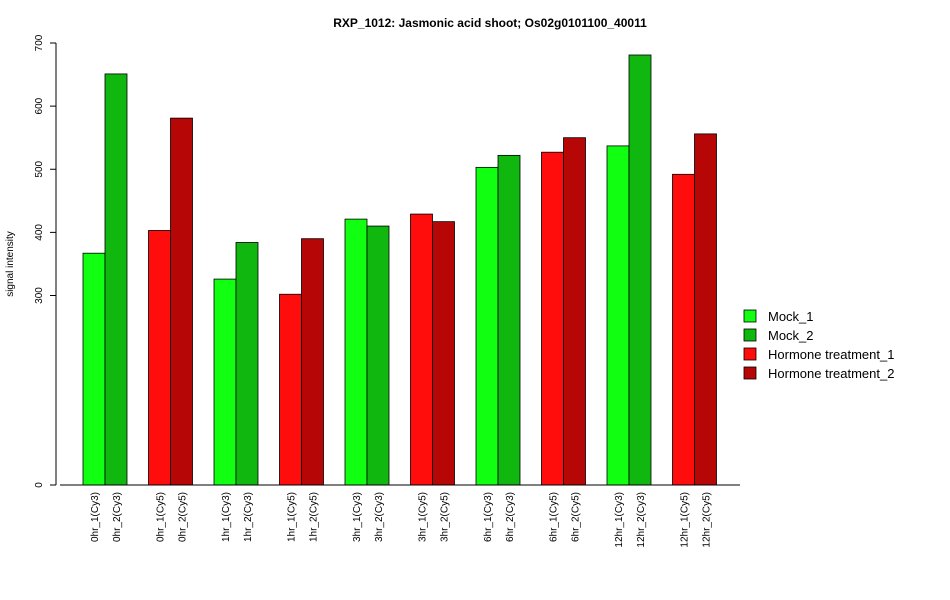 This screenshot has height=600, width=950. Describe the element at coordinates (314, 517) in the screenshot. I see `x-tick-label: 1hr_2(Cy5)` at that location.